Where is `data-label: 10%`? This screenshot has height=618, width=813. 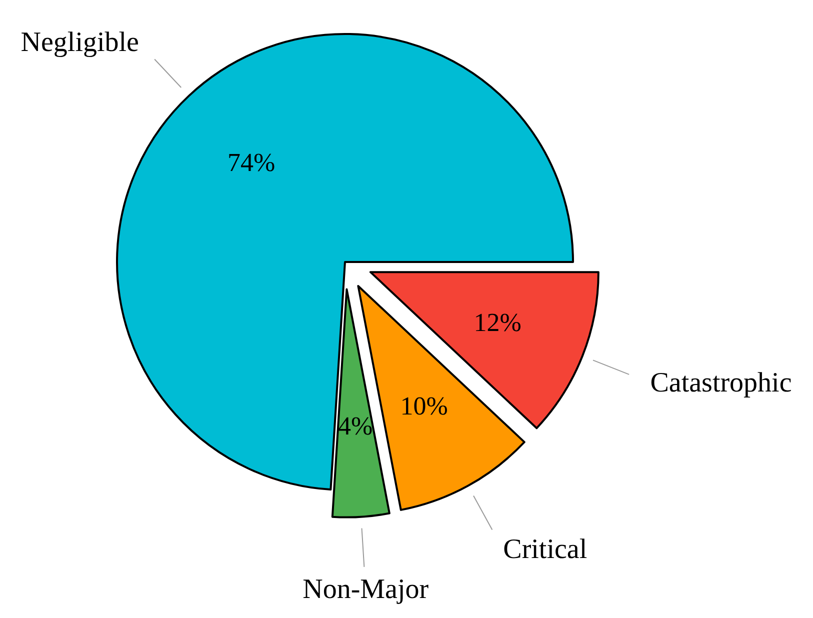 data-label: 10% is located at coordinates (424, 405).